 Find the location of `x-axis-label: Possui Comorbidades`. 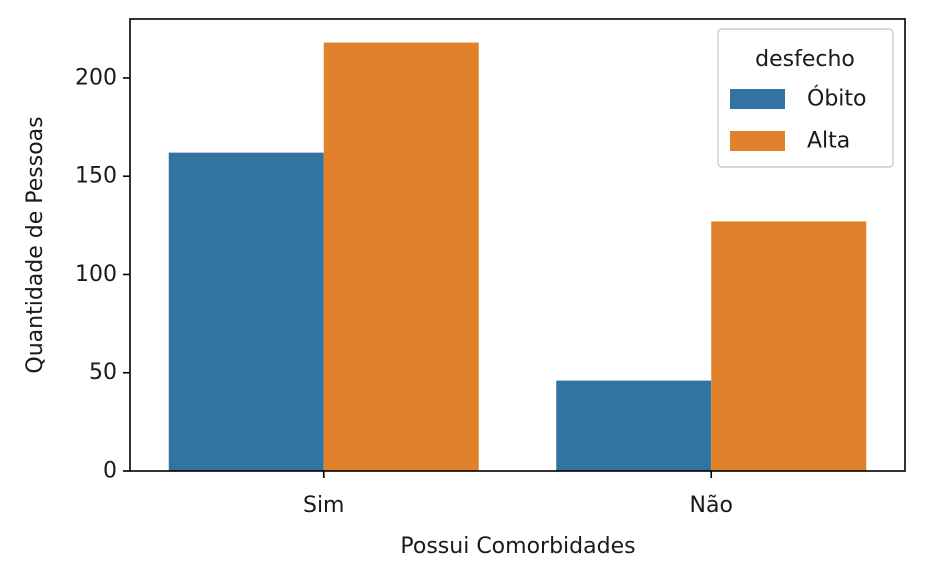

x-axis-label: Possui Comorbidades is located at coordinates (517, 546).